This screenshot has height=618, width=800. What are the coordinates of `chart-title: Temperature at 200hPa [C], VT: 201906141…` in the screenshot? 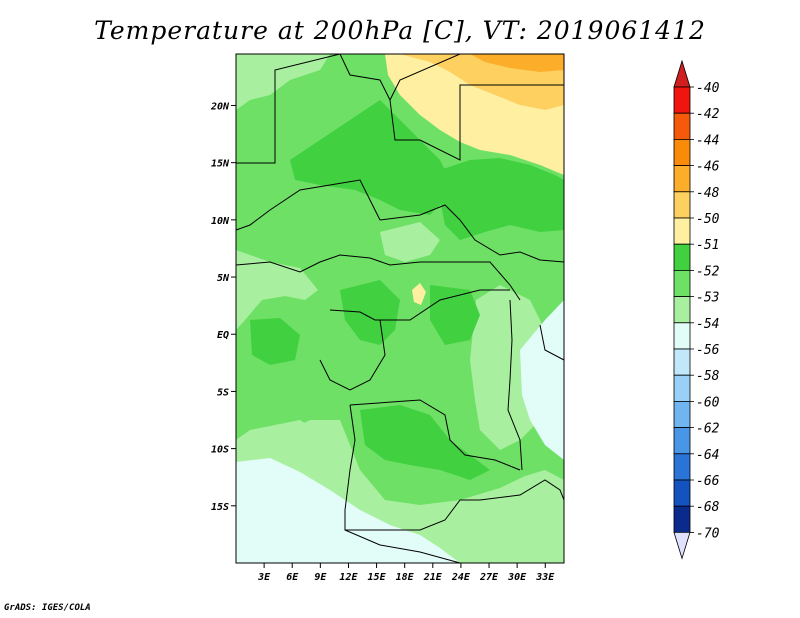 It's located at (400, 30).